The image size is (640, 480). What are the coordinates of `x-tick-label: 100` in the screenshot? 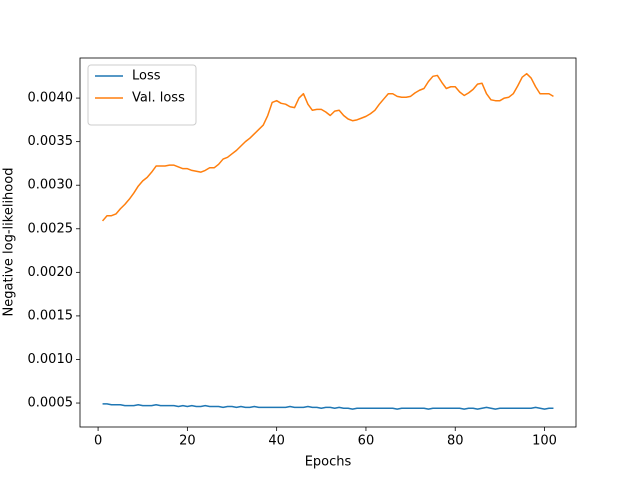 It's located at (544, 441).